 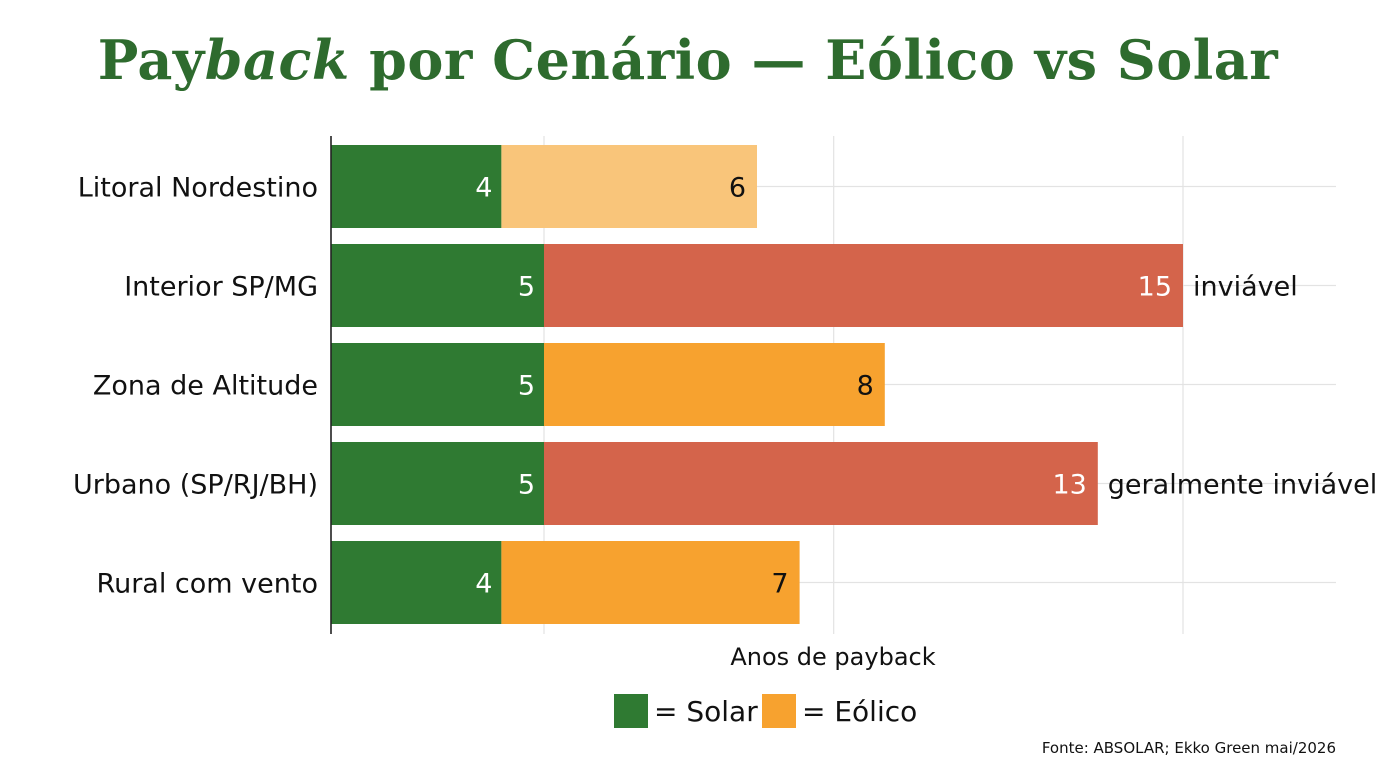 What do you see at coordinates (814, 60) in the screenshot?
I see `title-part-2: por Cenário — Eólico vs Solar` at bounding box center [814, 60].